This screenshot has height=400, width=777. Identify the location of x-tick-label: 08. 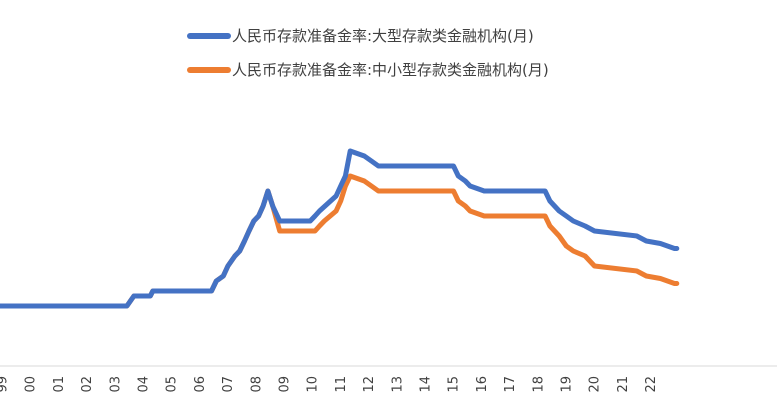
(256, 384).